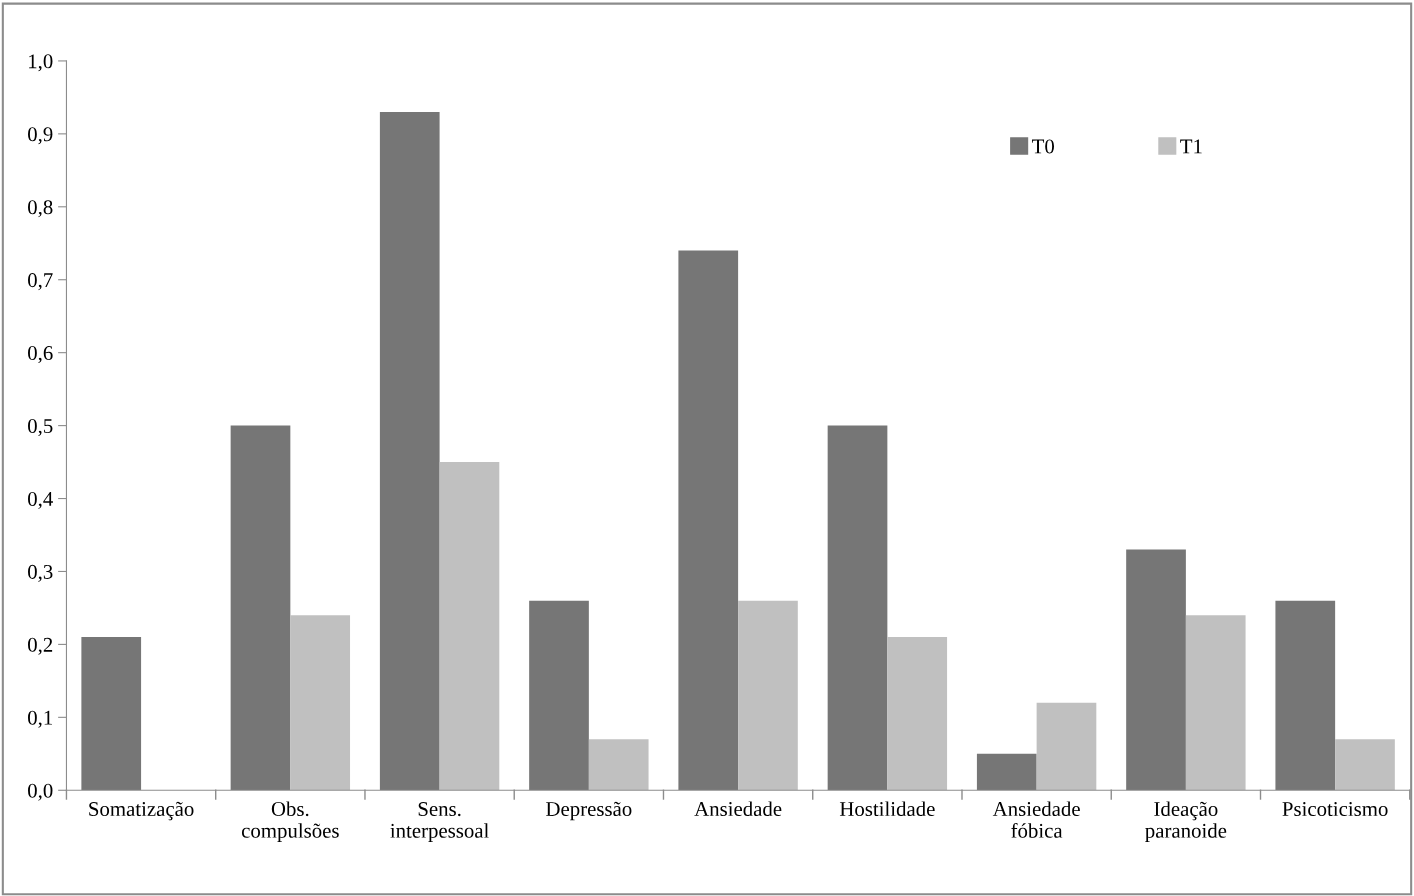 Image resolution: width=1414 pixels, height=896 pixels. Describe the element at coordinates (40, 646) in the screenshot. I see `y-tick-label: 0,2` at that location.